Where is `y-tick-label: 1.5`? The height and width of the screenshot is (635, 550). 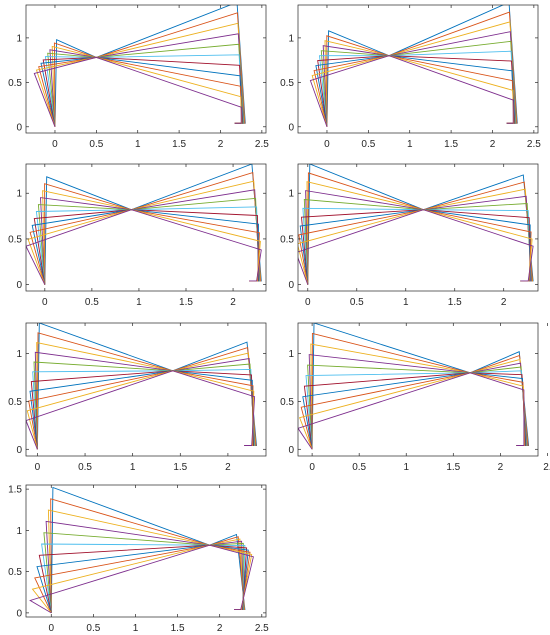
y-tick-label: 1.5 is located at coordinates (15, 490).